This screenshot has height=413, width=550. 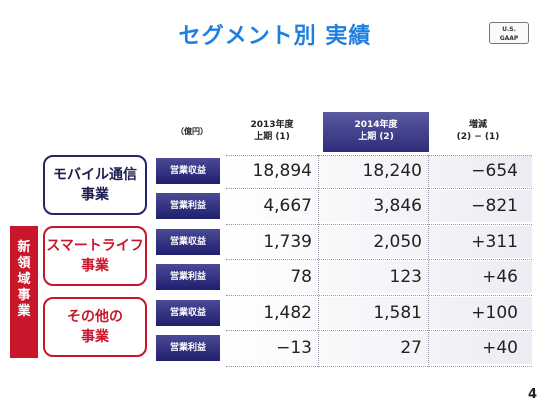 I want to click on cell-other-revenue-2013: 1,482, so click(x=287, y=313).